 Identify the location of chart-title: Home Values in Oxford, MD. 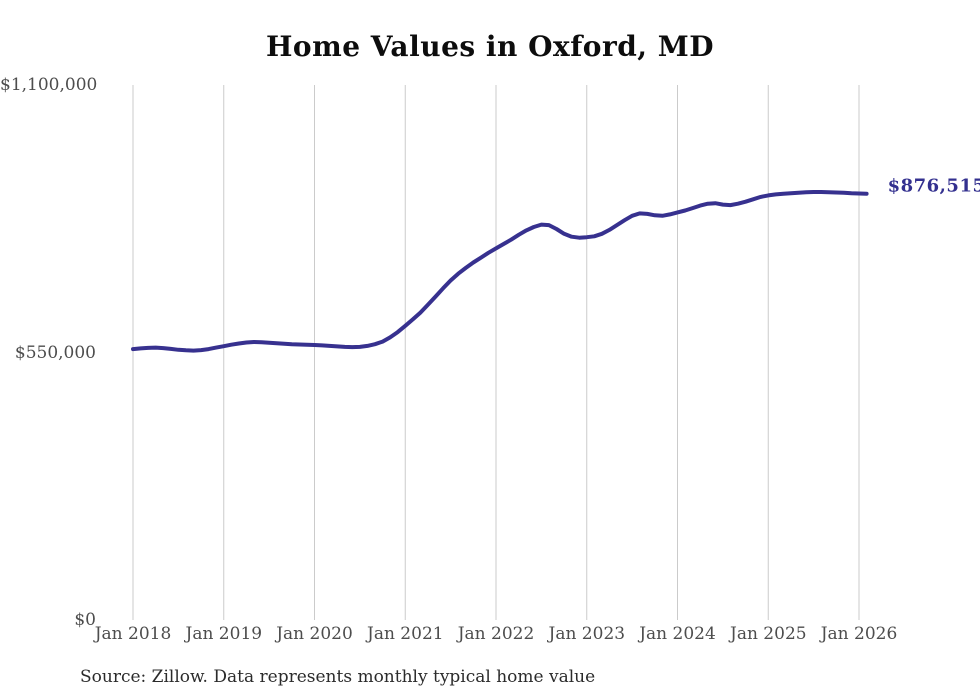
(490, 46).